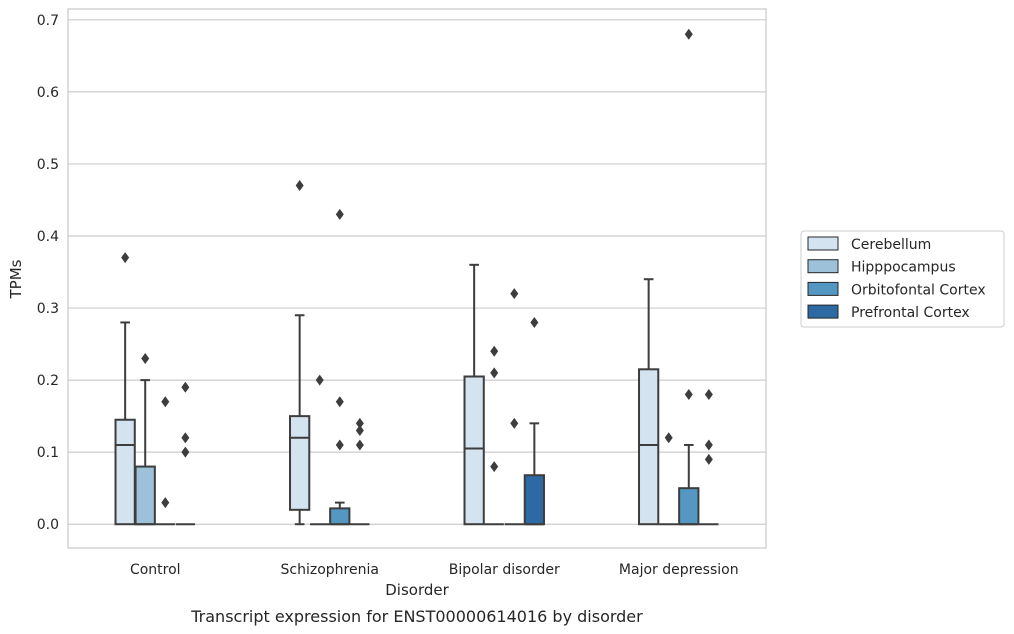 The image size is (1014, 634). Describe the element at coordinates (48, 309) in the screenshot. I see `y-tick-label: 0.3` at that location.